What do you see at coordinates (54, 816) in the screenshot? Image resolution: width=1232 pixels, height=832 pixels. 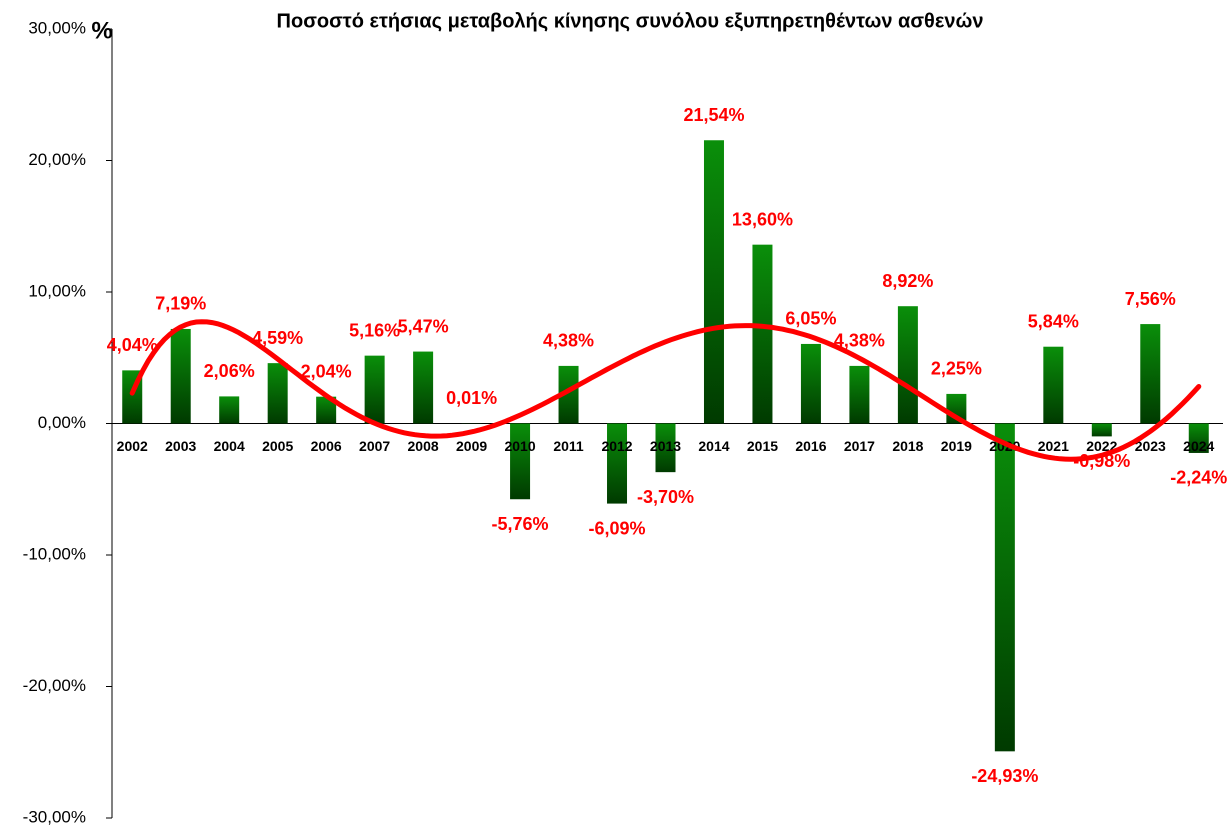 I see `y-tick-label: -30,00%` at bounding box center [54, 816].